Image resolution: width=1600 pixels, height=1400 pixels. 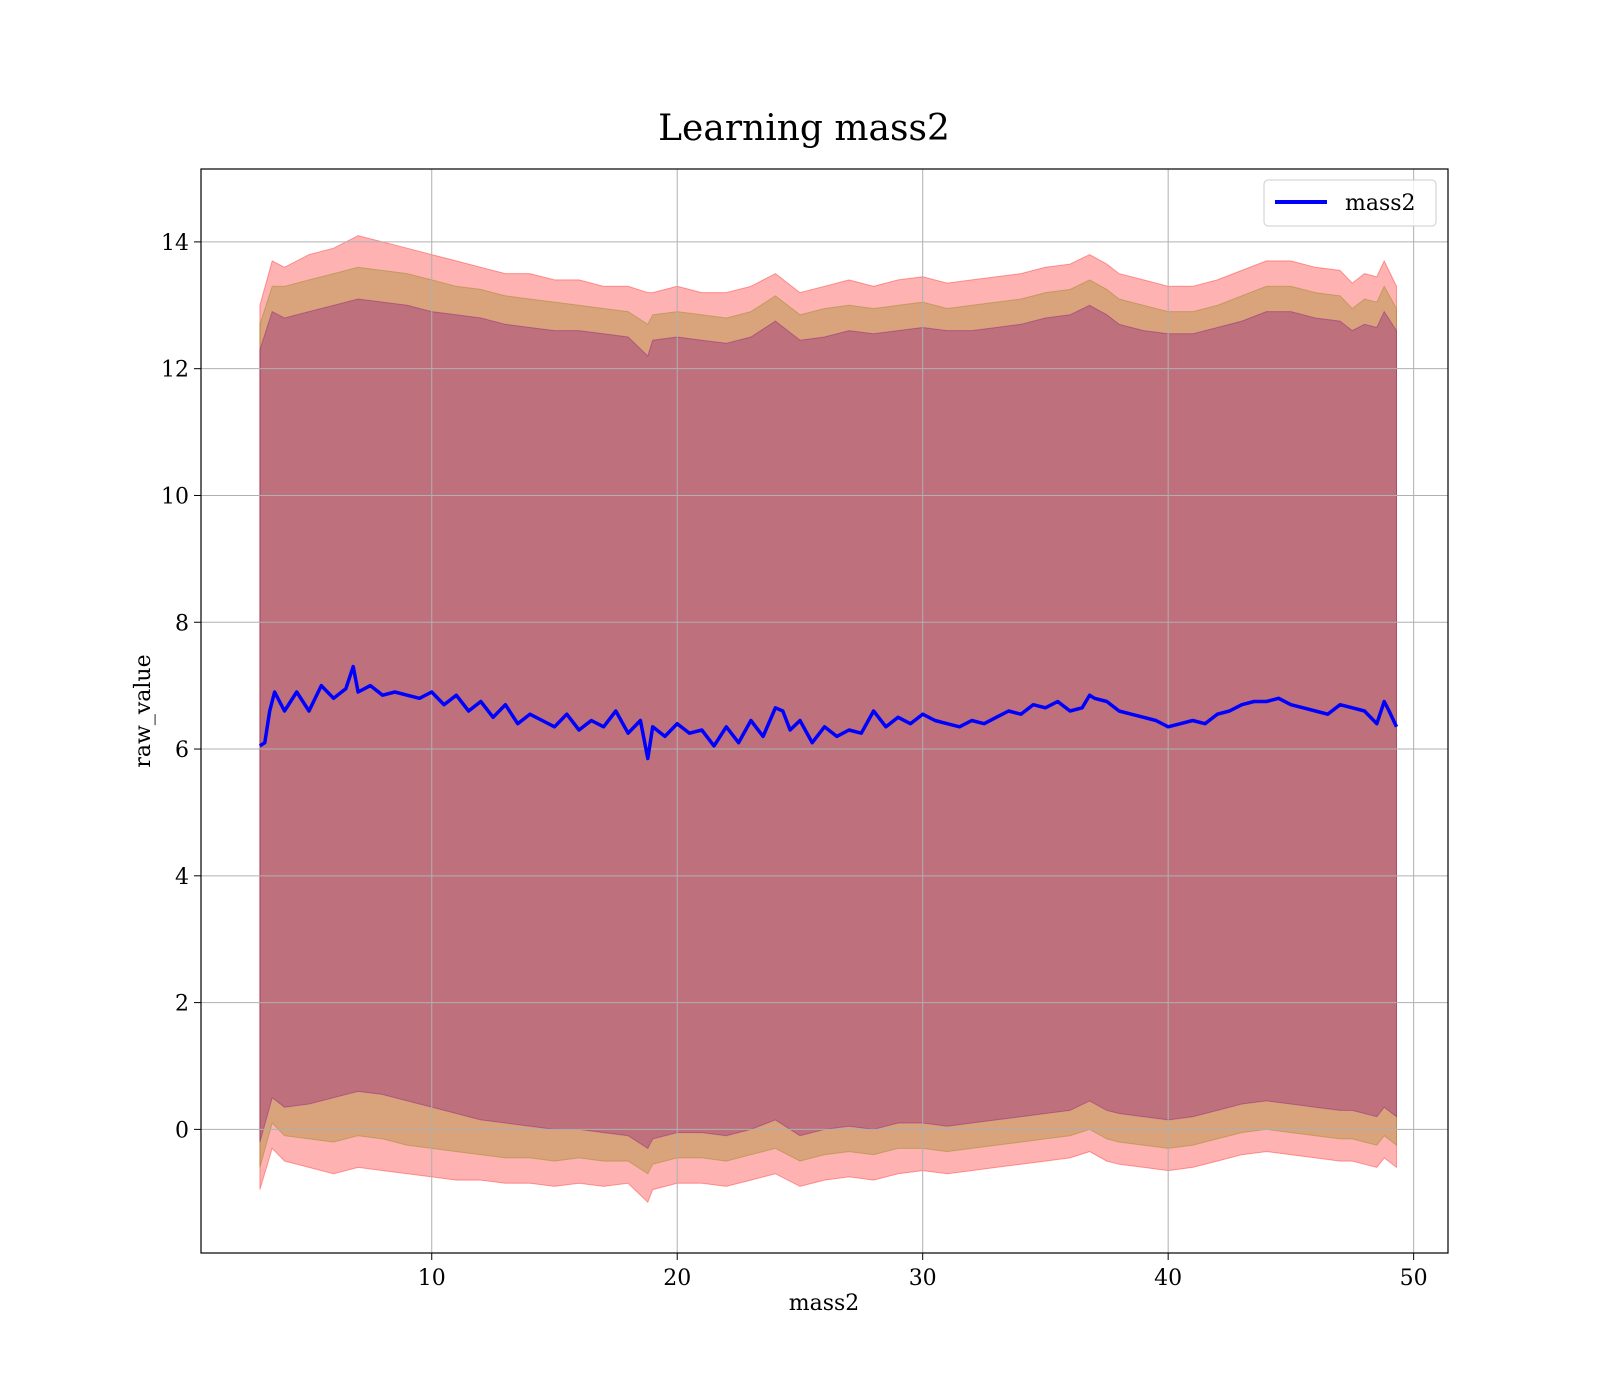 I want to click on series-lines, so click(x=828, y=712).